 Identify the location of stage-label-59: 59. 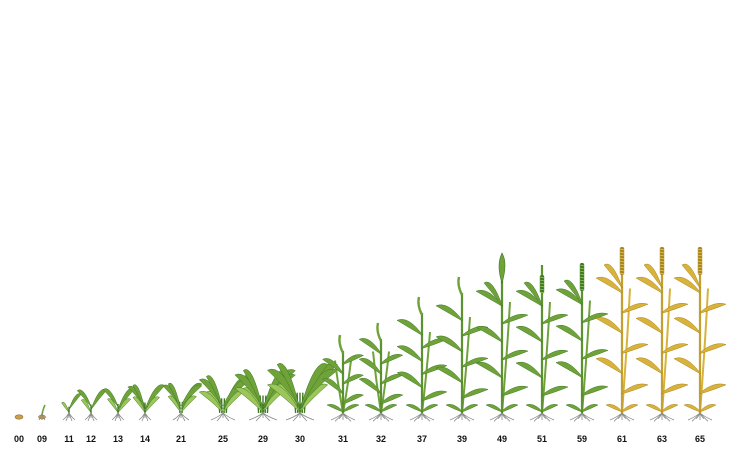
(582, 439).